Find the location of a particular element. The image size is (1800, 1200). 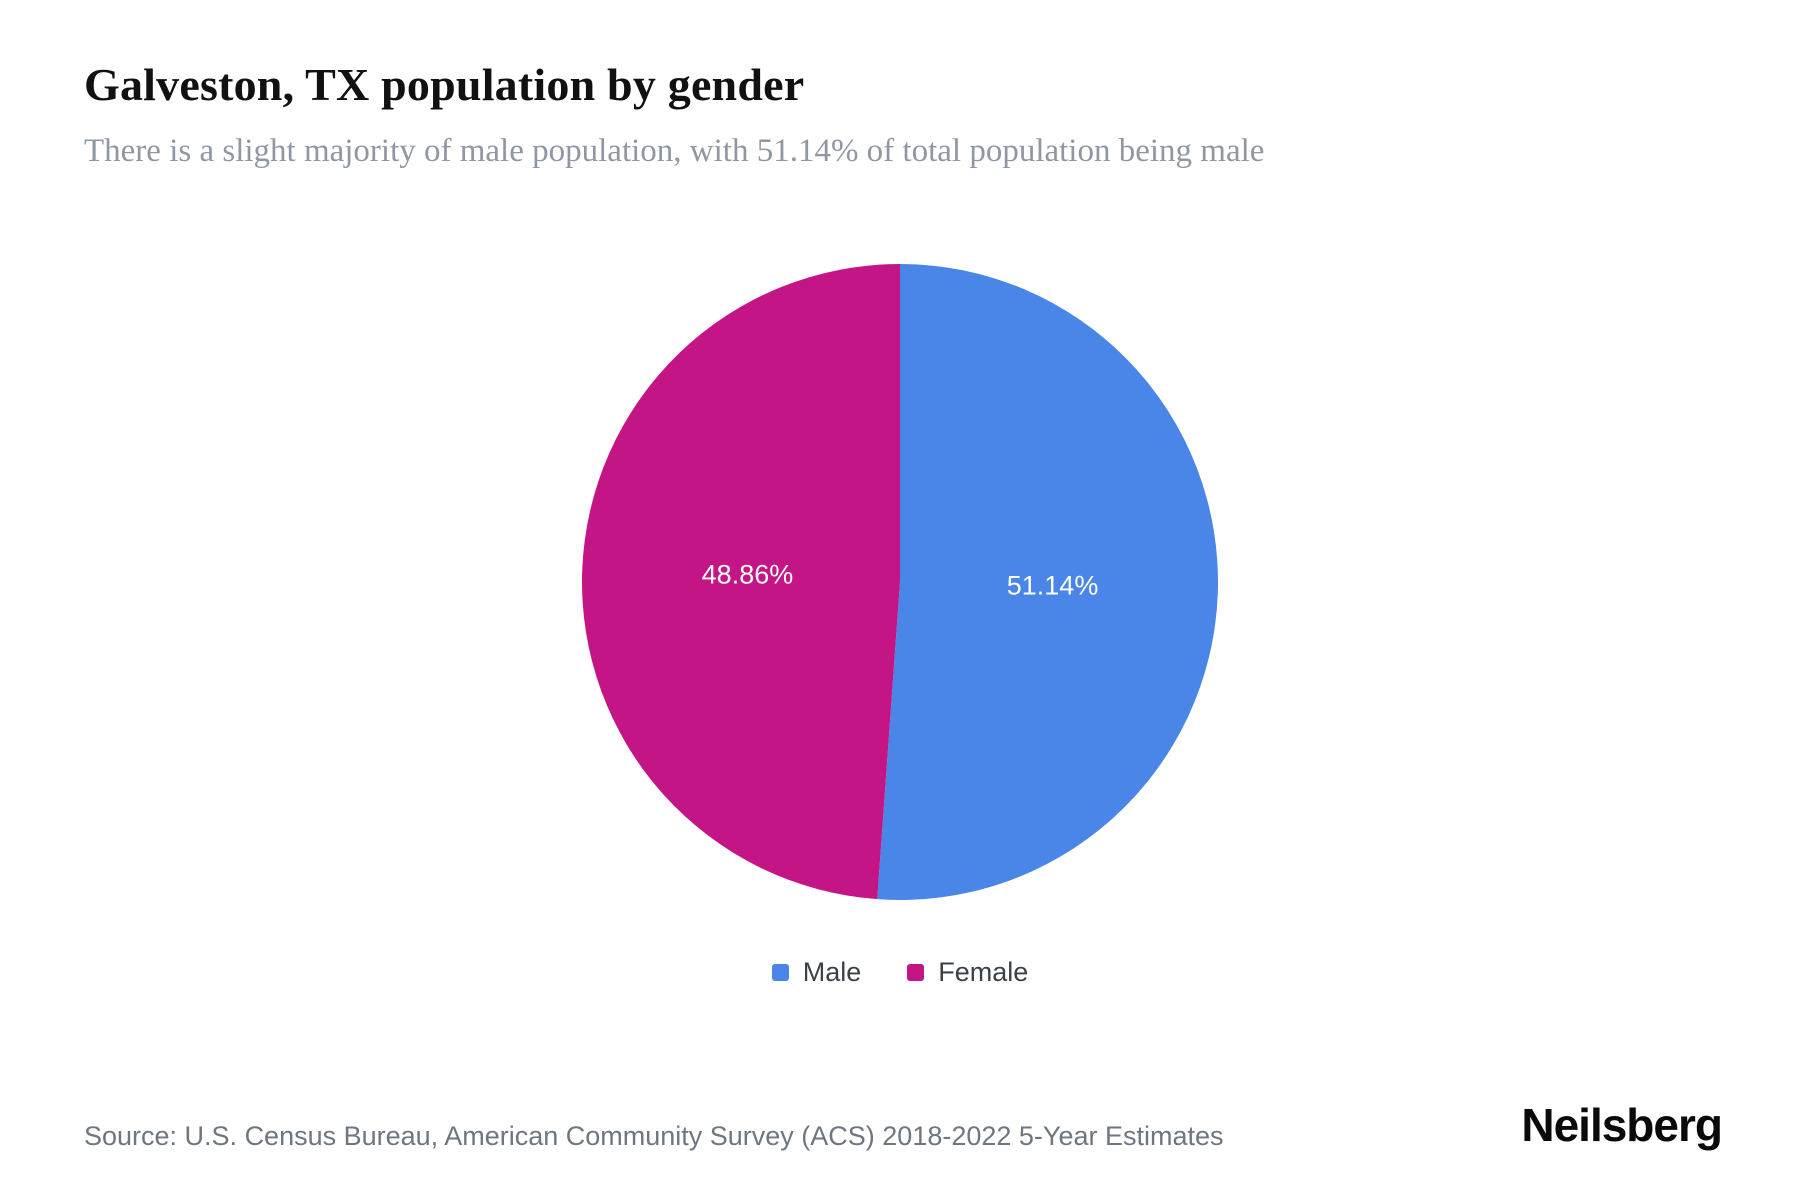

legend-swatch-male is located at coordinates (780, 972).